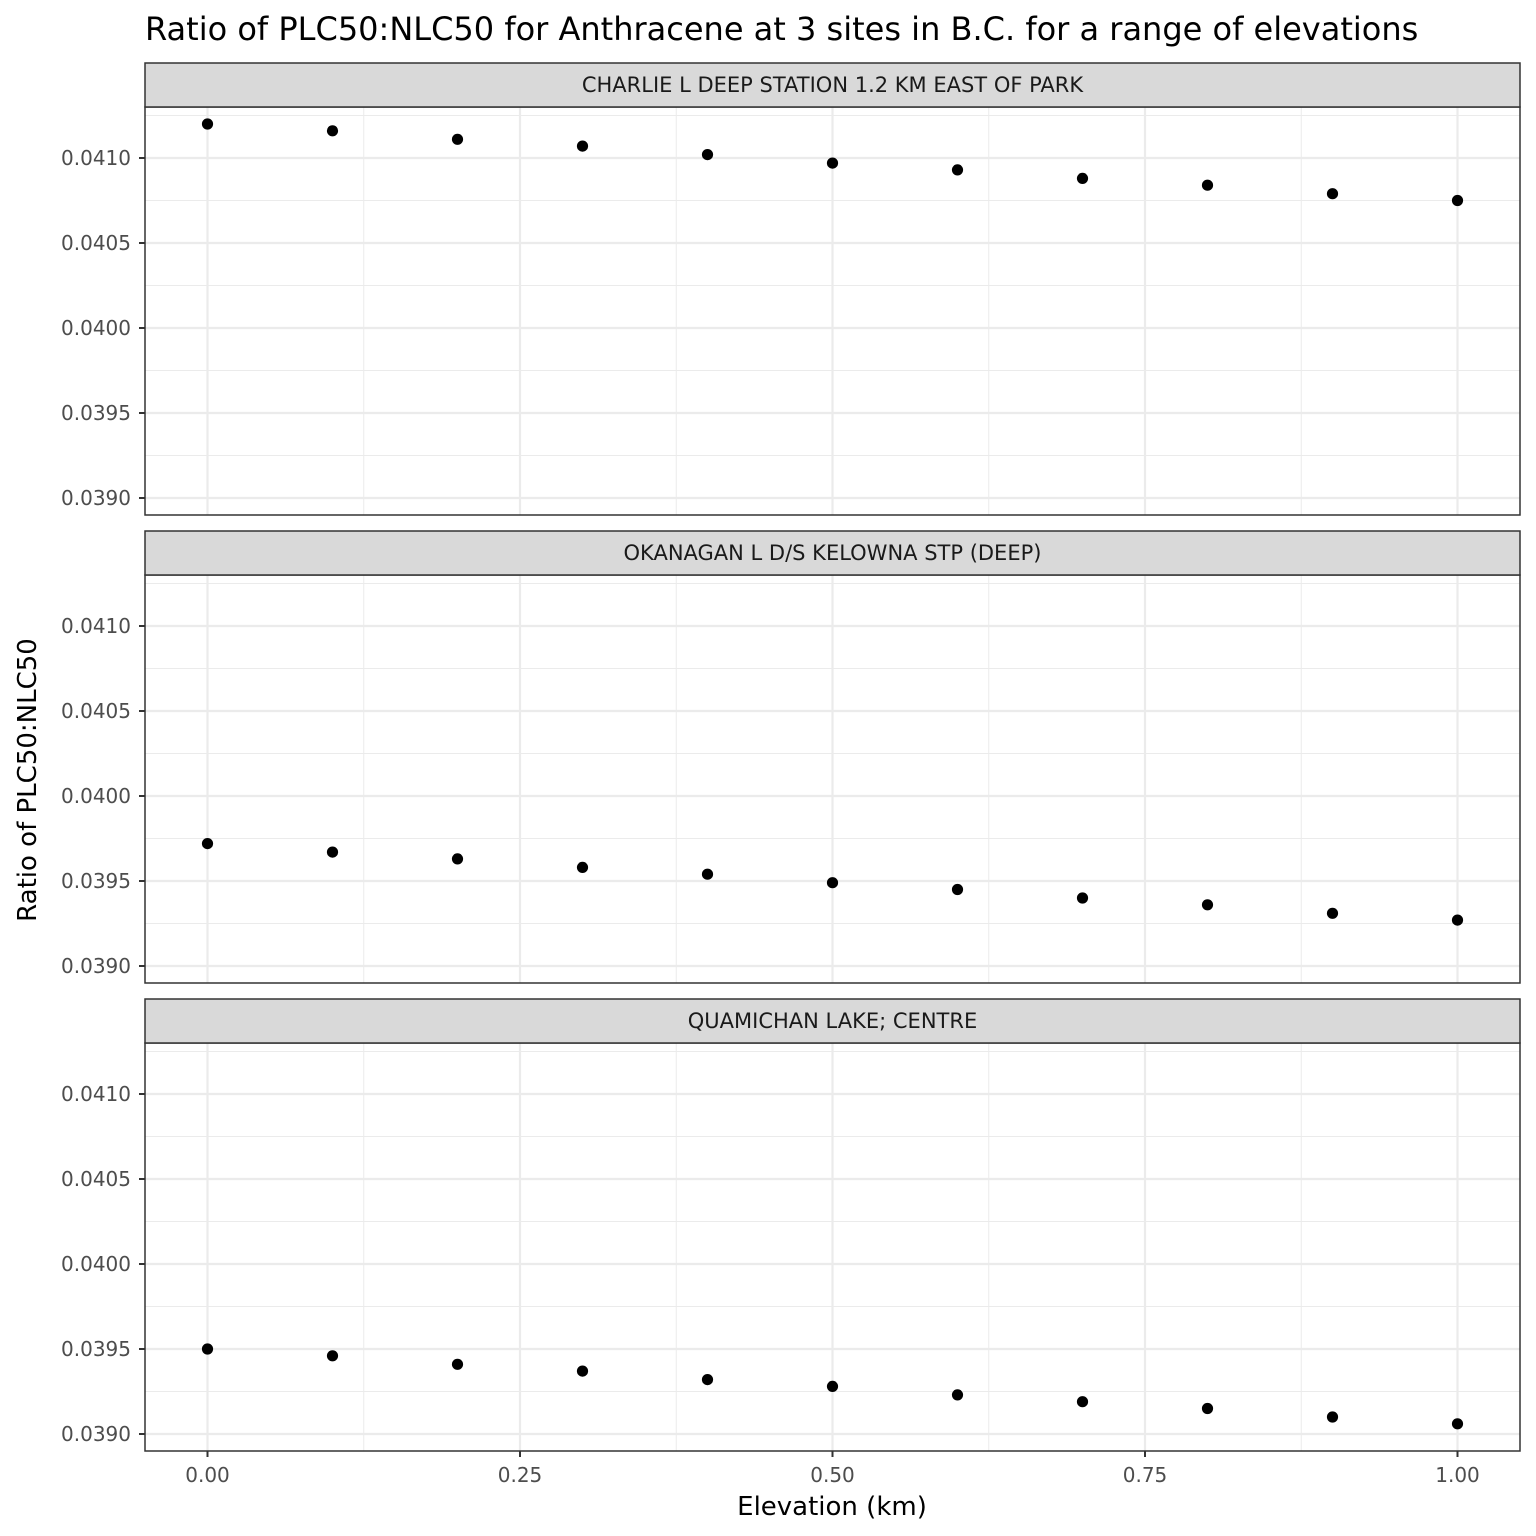  I want to click on x-tick-label: 0.25, so click(520, 1475).